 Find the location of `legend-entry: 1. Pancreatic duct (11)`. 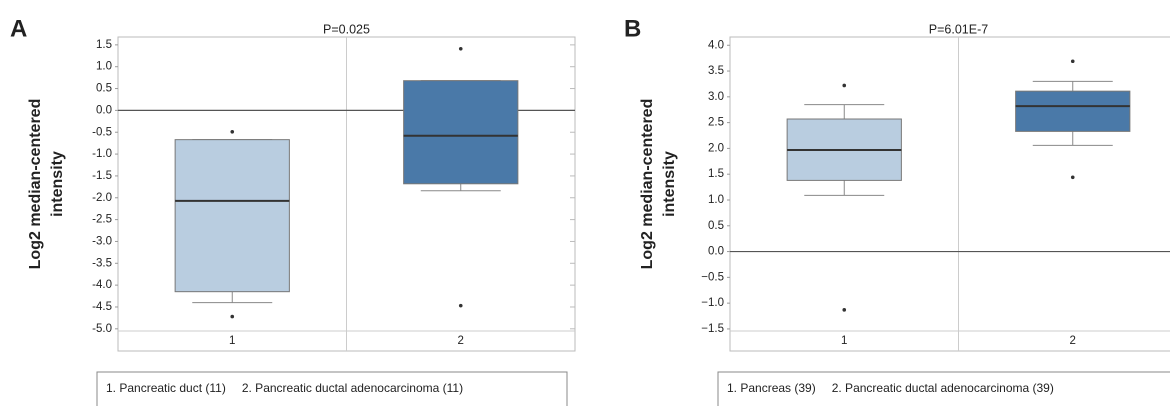

legend-entry: 1. Pancreatic duct (11) is located at coordinates (166, 388).